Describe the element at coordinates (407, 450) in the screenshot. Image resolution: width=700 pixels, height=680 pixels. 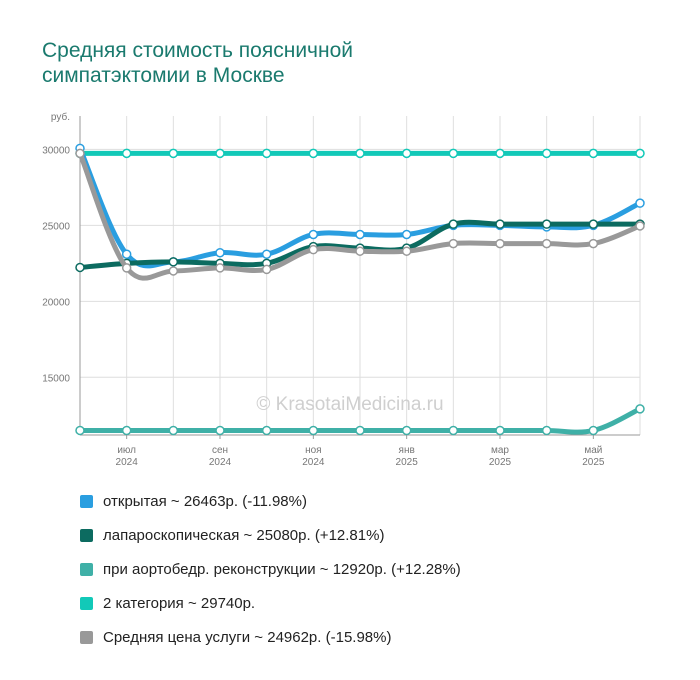
I see `x-tick-month: янв` at that location.